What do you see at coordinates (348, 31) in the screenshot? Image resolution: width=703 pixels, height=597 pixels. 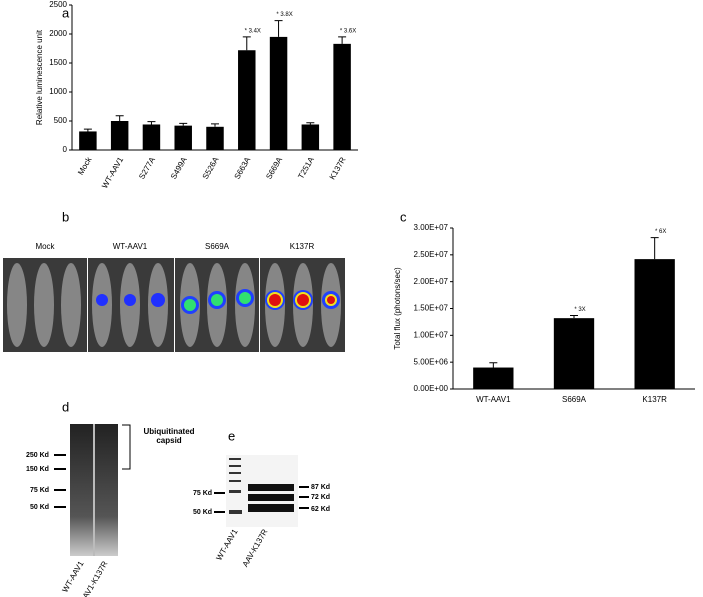 I see `annotation: * 3.6X` at bounding box center [348, 31].